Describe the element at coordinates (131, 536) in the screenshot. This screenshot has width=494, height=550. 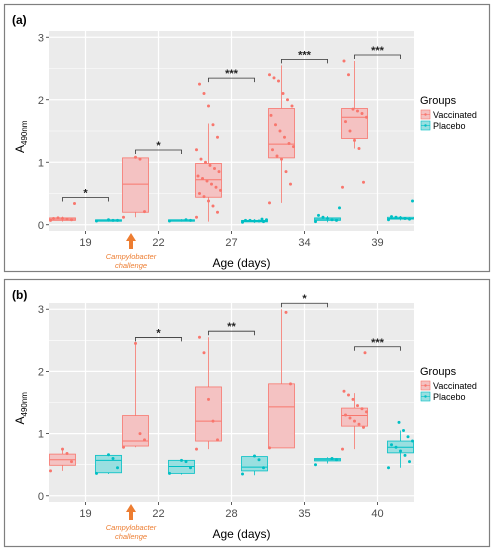
I see `annotation-line-2: challenge` at that location.